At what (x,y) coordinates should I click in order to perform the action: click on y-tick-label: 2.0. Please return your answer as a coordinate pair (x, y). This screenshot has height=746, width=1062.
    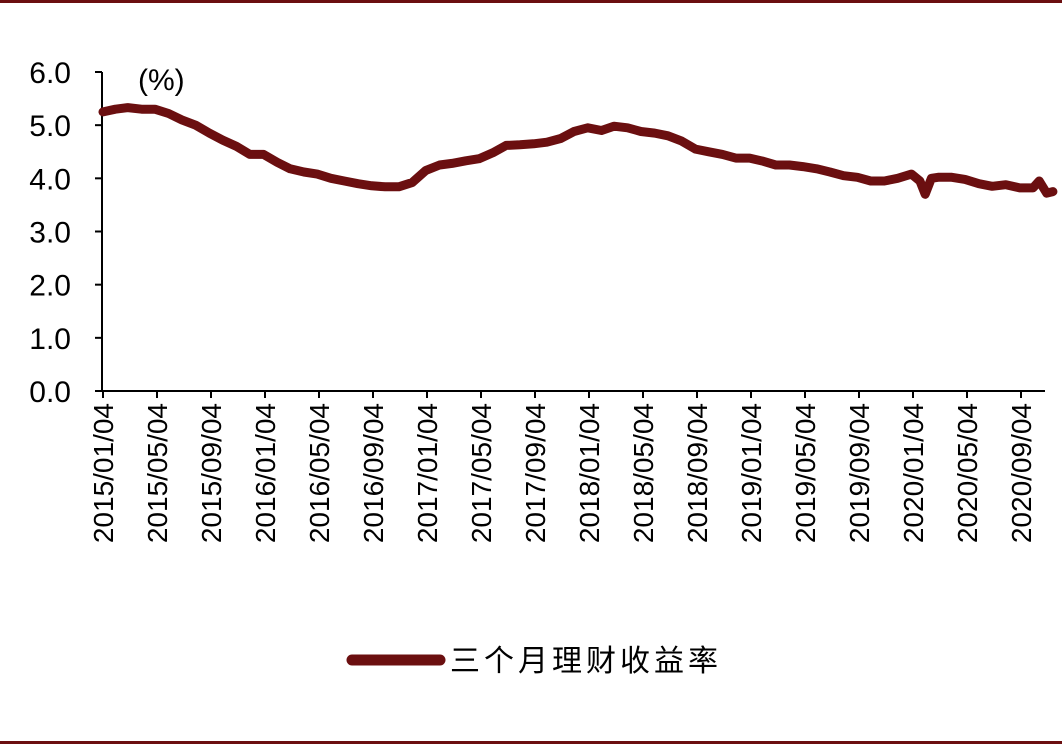
    Looking at the image, I should click on (50, 286).